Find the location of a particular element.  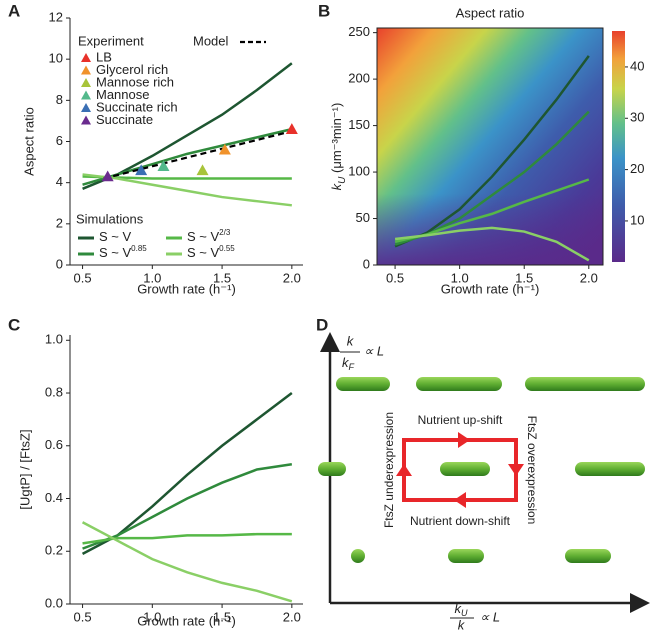

legend-label: S ~ V is located at coordinates (115, 236).